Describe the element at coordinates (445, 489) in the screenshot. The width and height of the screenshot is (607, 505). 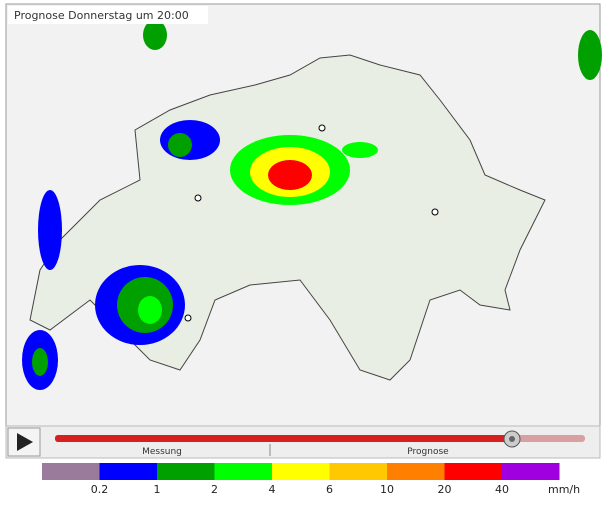
I see `legend-label: 20` at that location.